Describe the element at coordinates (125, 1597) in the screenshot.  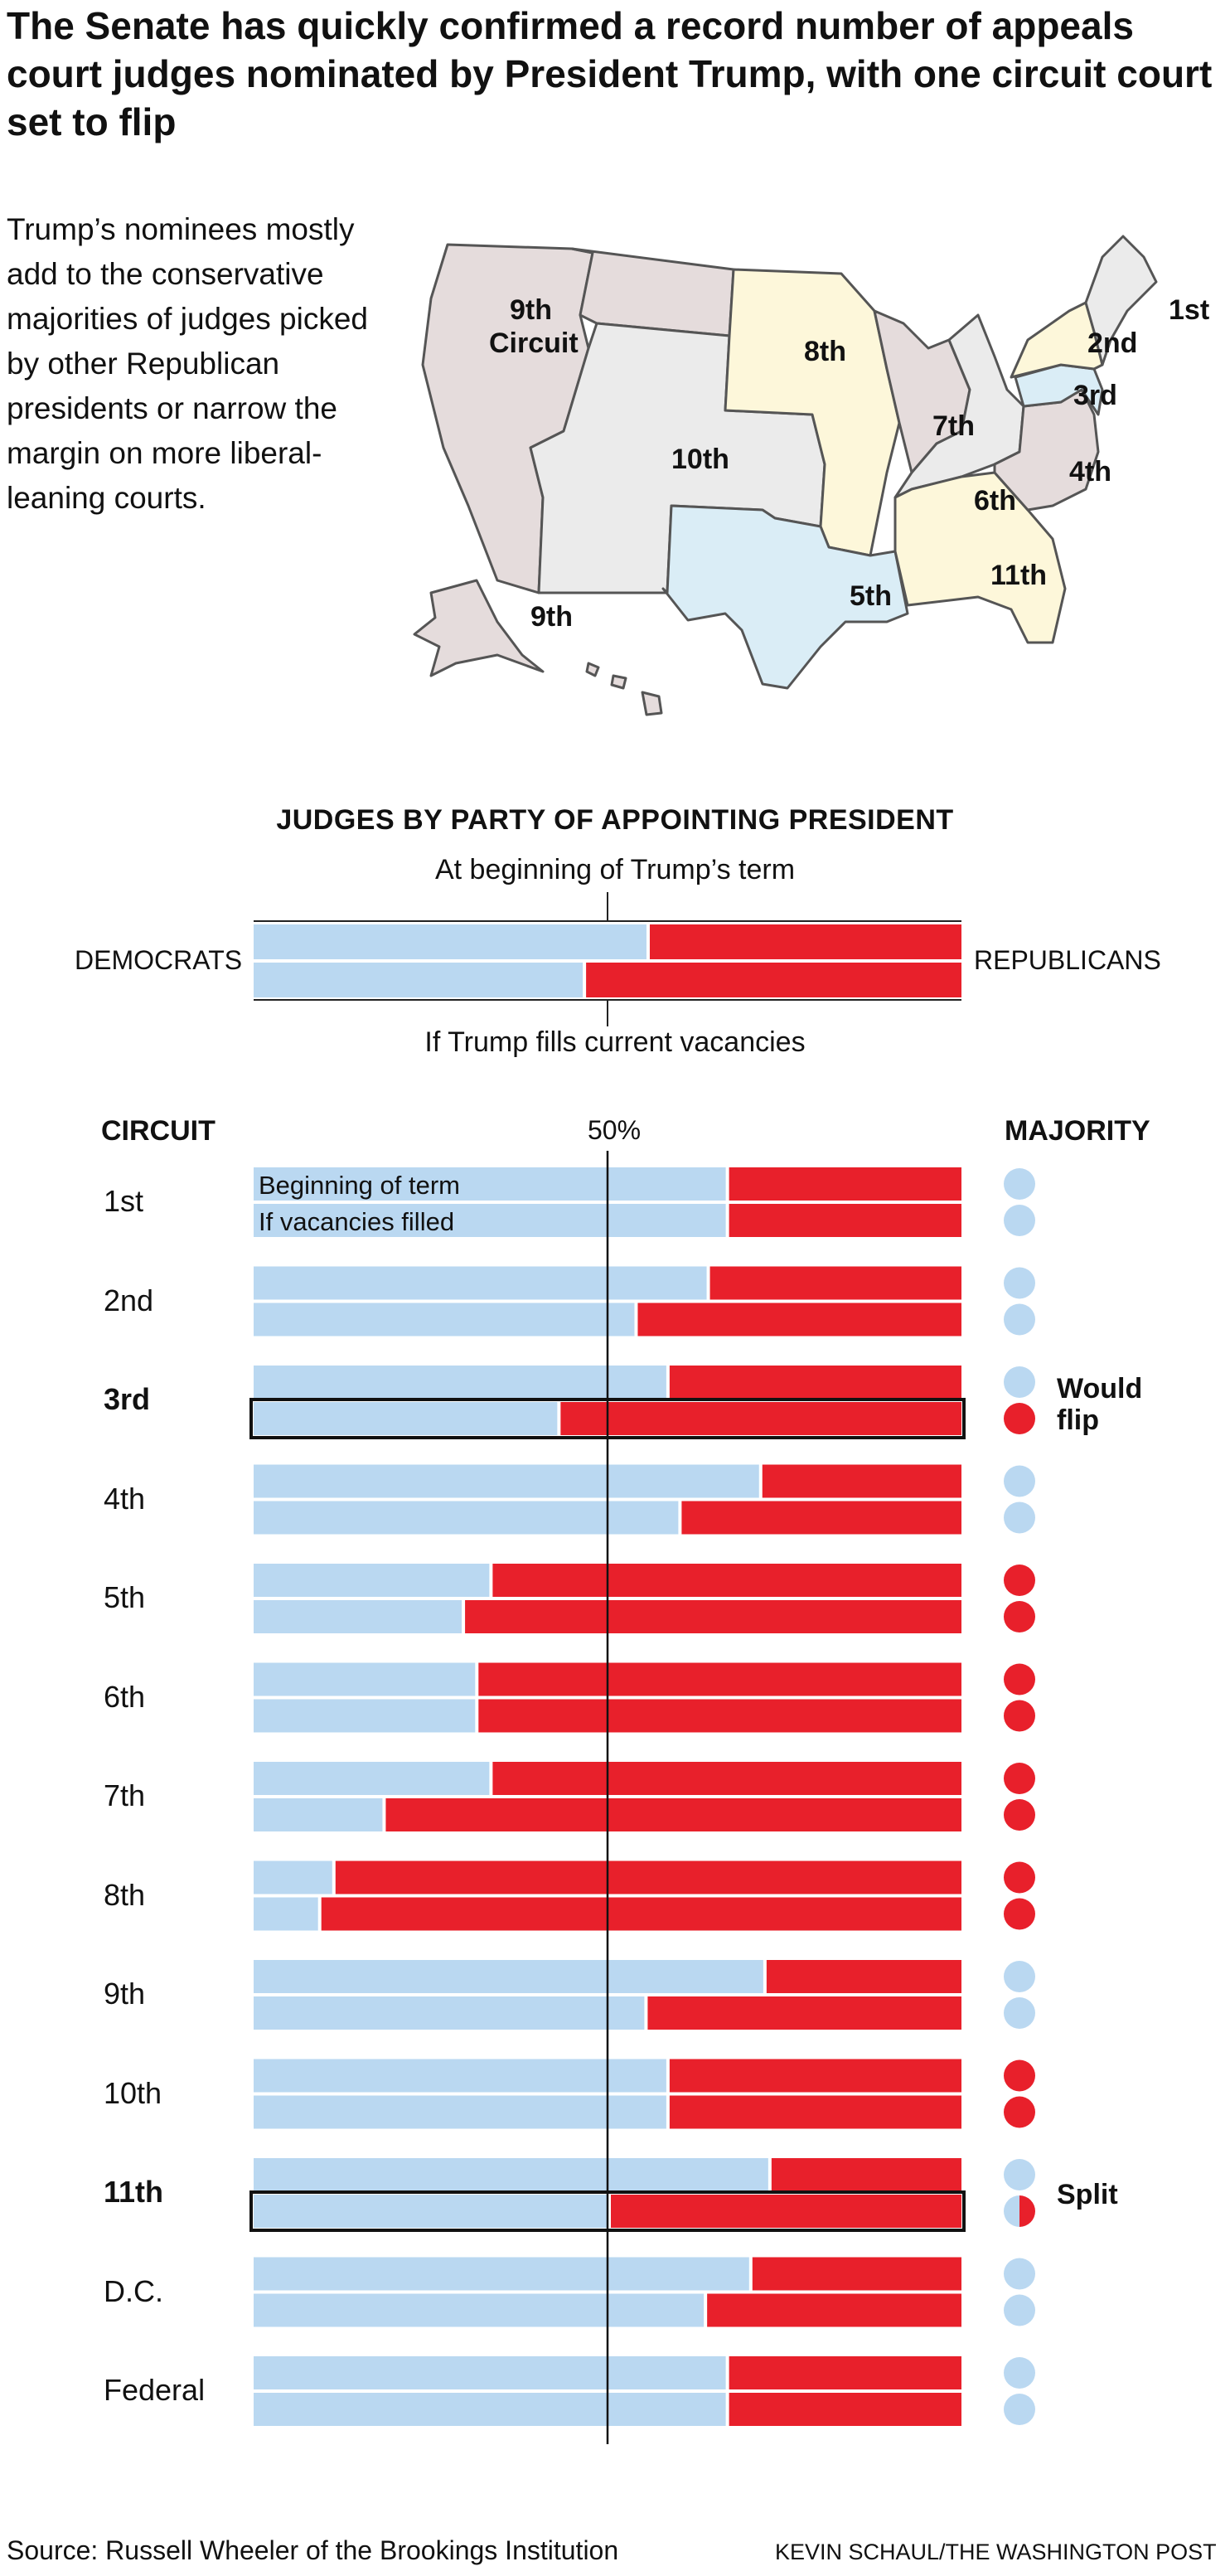
I see `row-label-5th: 5th` at that location.